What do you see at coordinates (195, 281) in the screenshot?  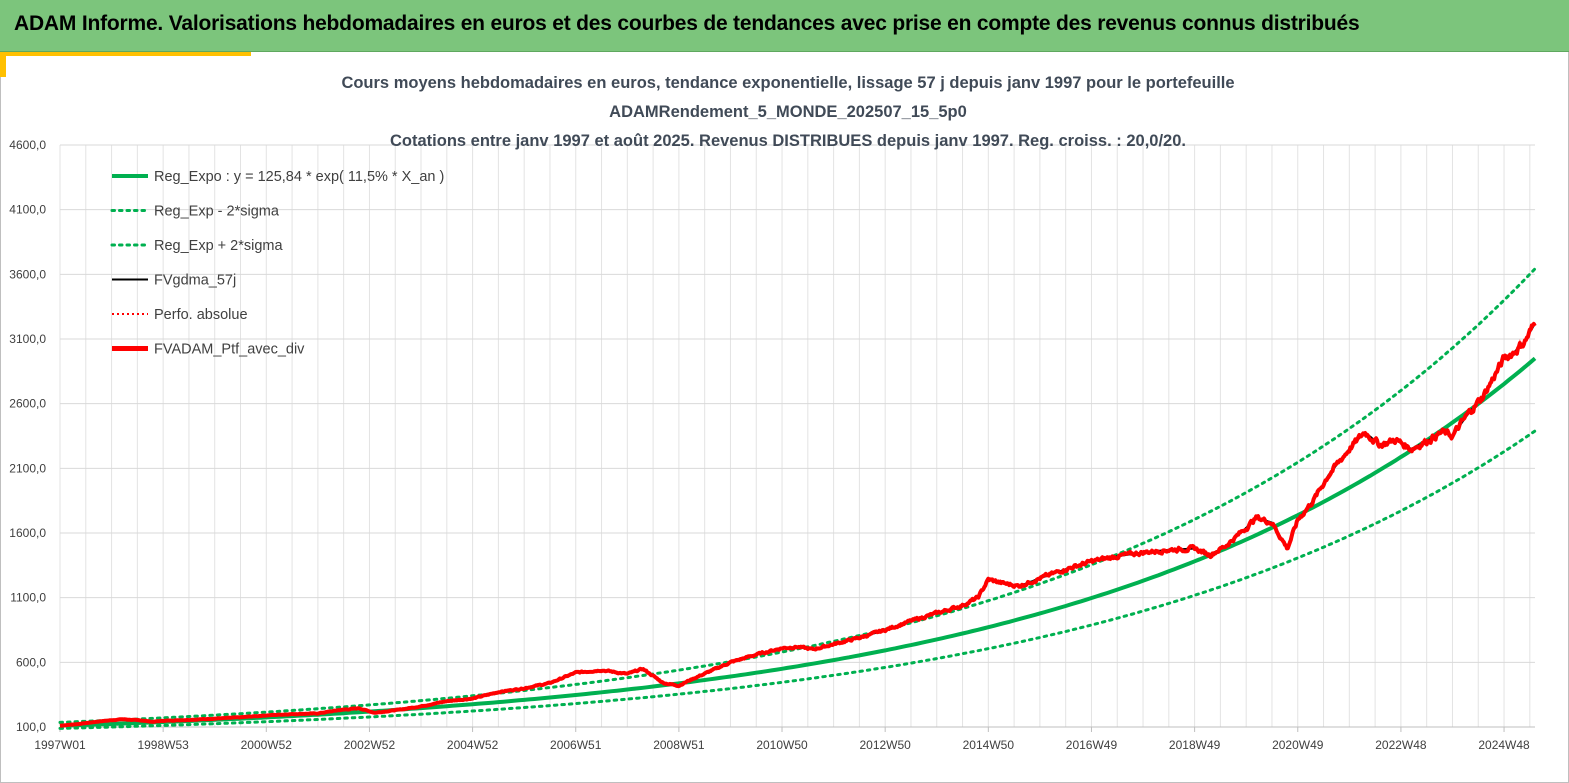 I see `legend-label-smooth: FVgdma_57j` at bounding box center [195, 281].